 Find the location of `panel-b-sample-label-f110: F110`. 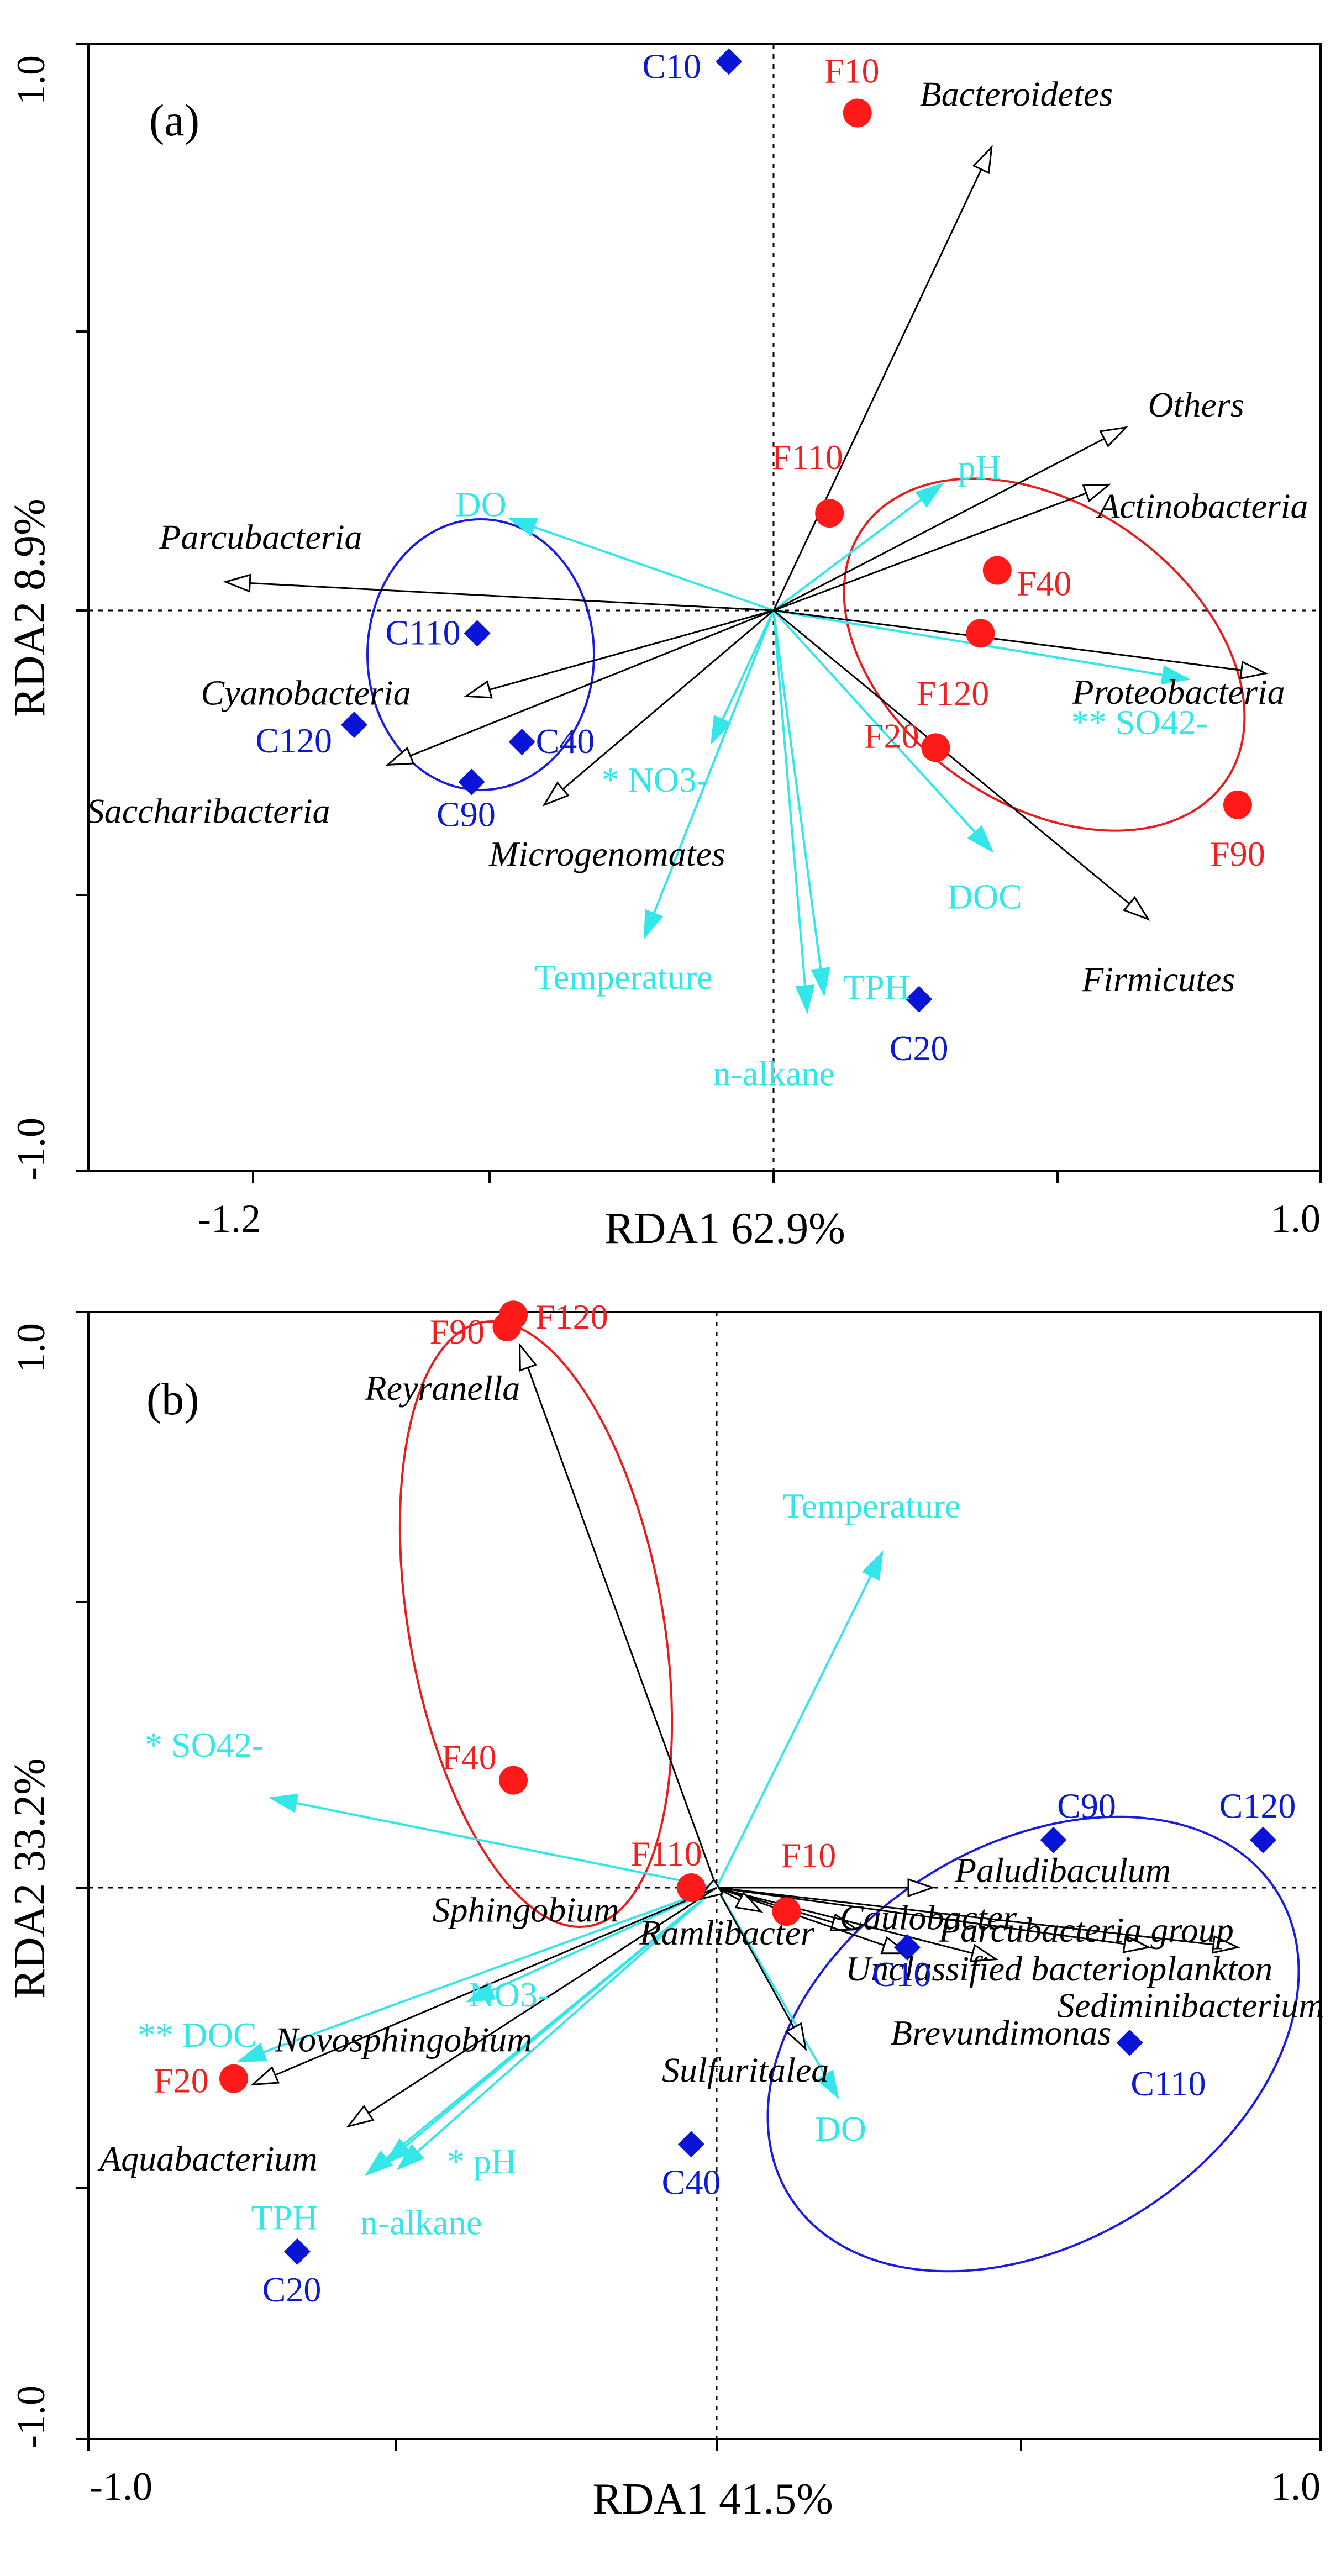

panel-b-sample-label-f110: F110 is located at coordinates (666, 1853).